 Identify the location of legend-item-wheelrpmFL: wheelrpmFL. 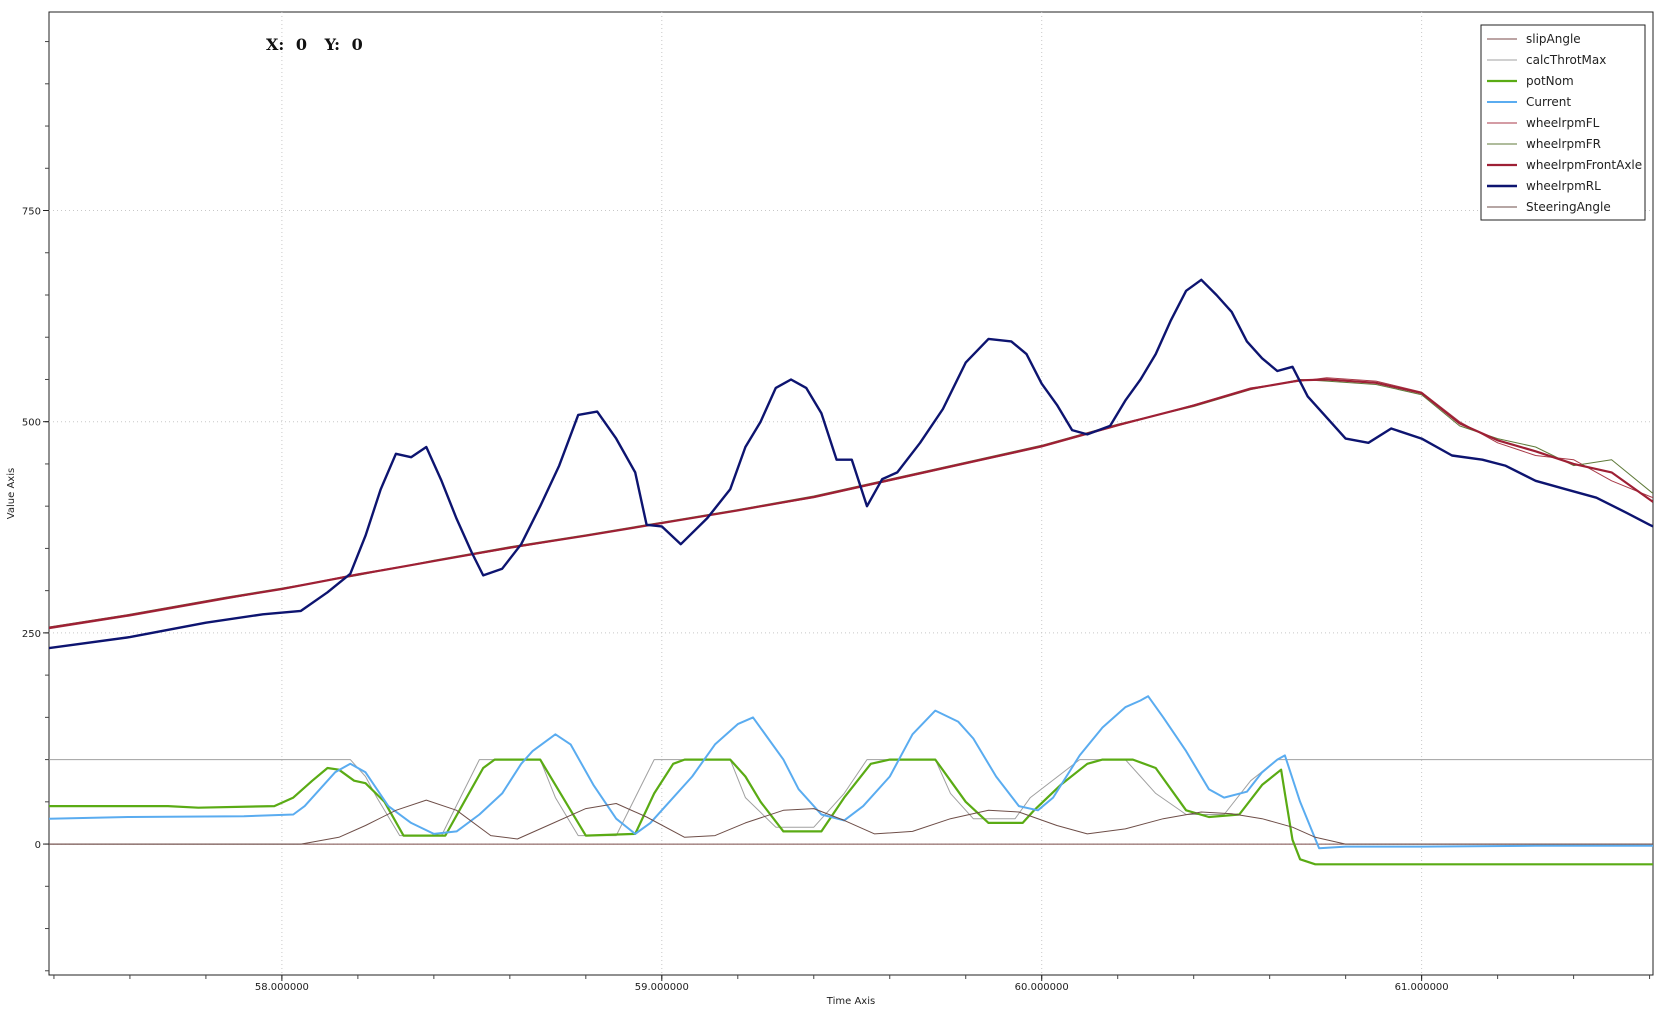
(1543, 123).